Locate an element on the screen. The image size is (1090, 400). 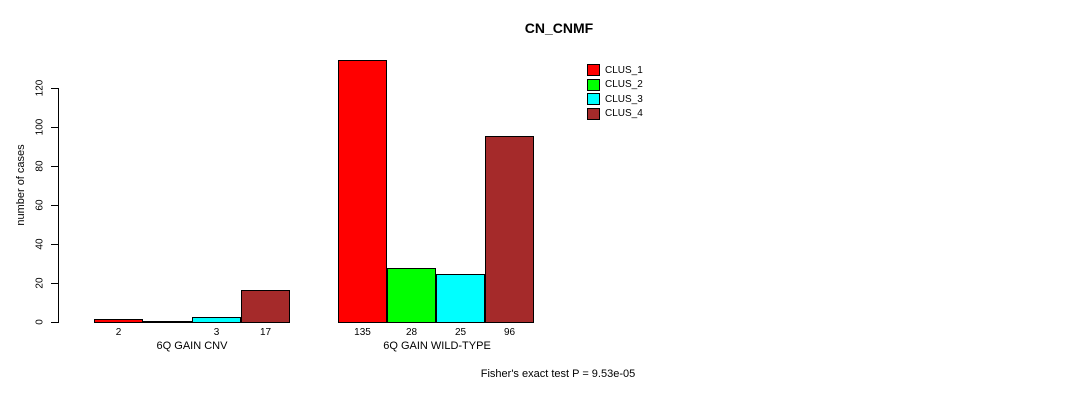
y-axis-label: number of cases is located at coordinates (21, 185).